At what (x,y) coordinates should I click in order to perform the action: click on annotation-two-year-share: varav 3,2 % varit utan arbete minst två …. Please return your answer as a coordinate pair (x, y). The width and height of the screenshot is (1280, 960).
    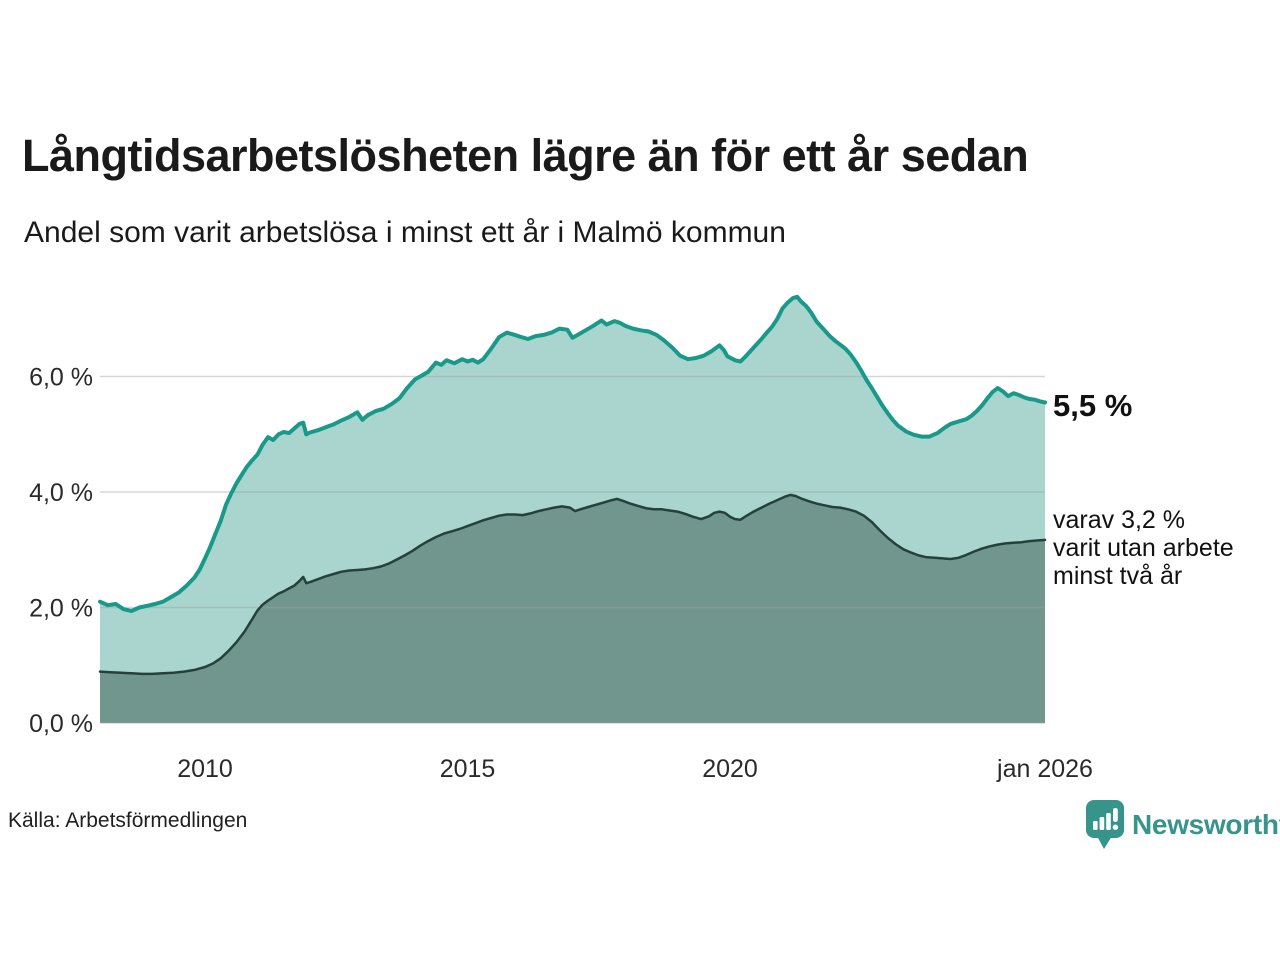
    Looking at the image, I should click on (1143, 548).